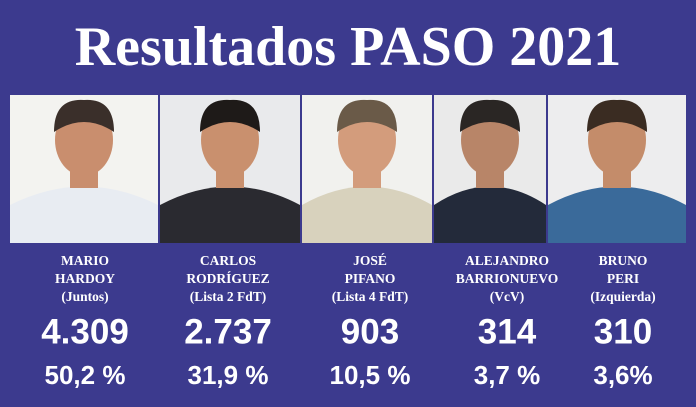  I want to click on candidate-votes: 310, so click(623, 331).